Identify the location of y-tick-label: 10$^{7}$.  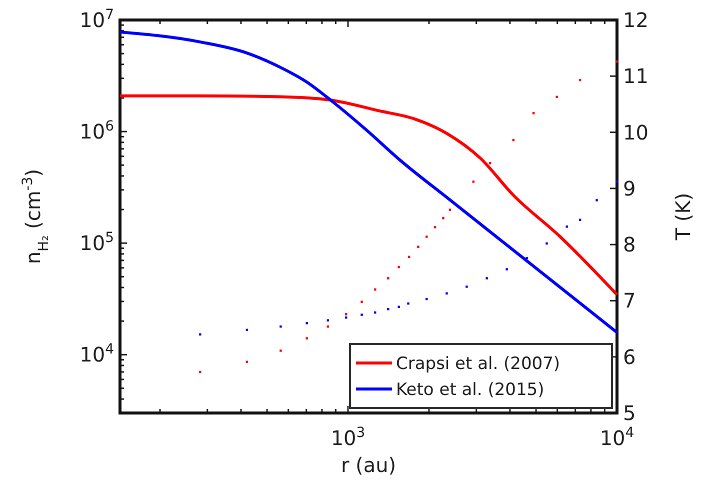
(97, 19).